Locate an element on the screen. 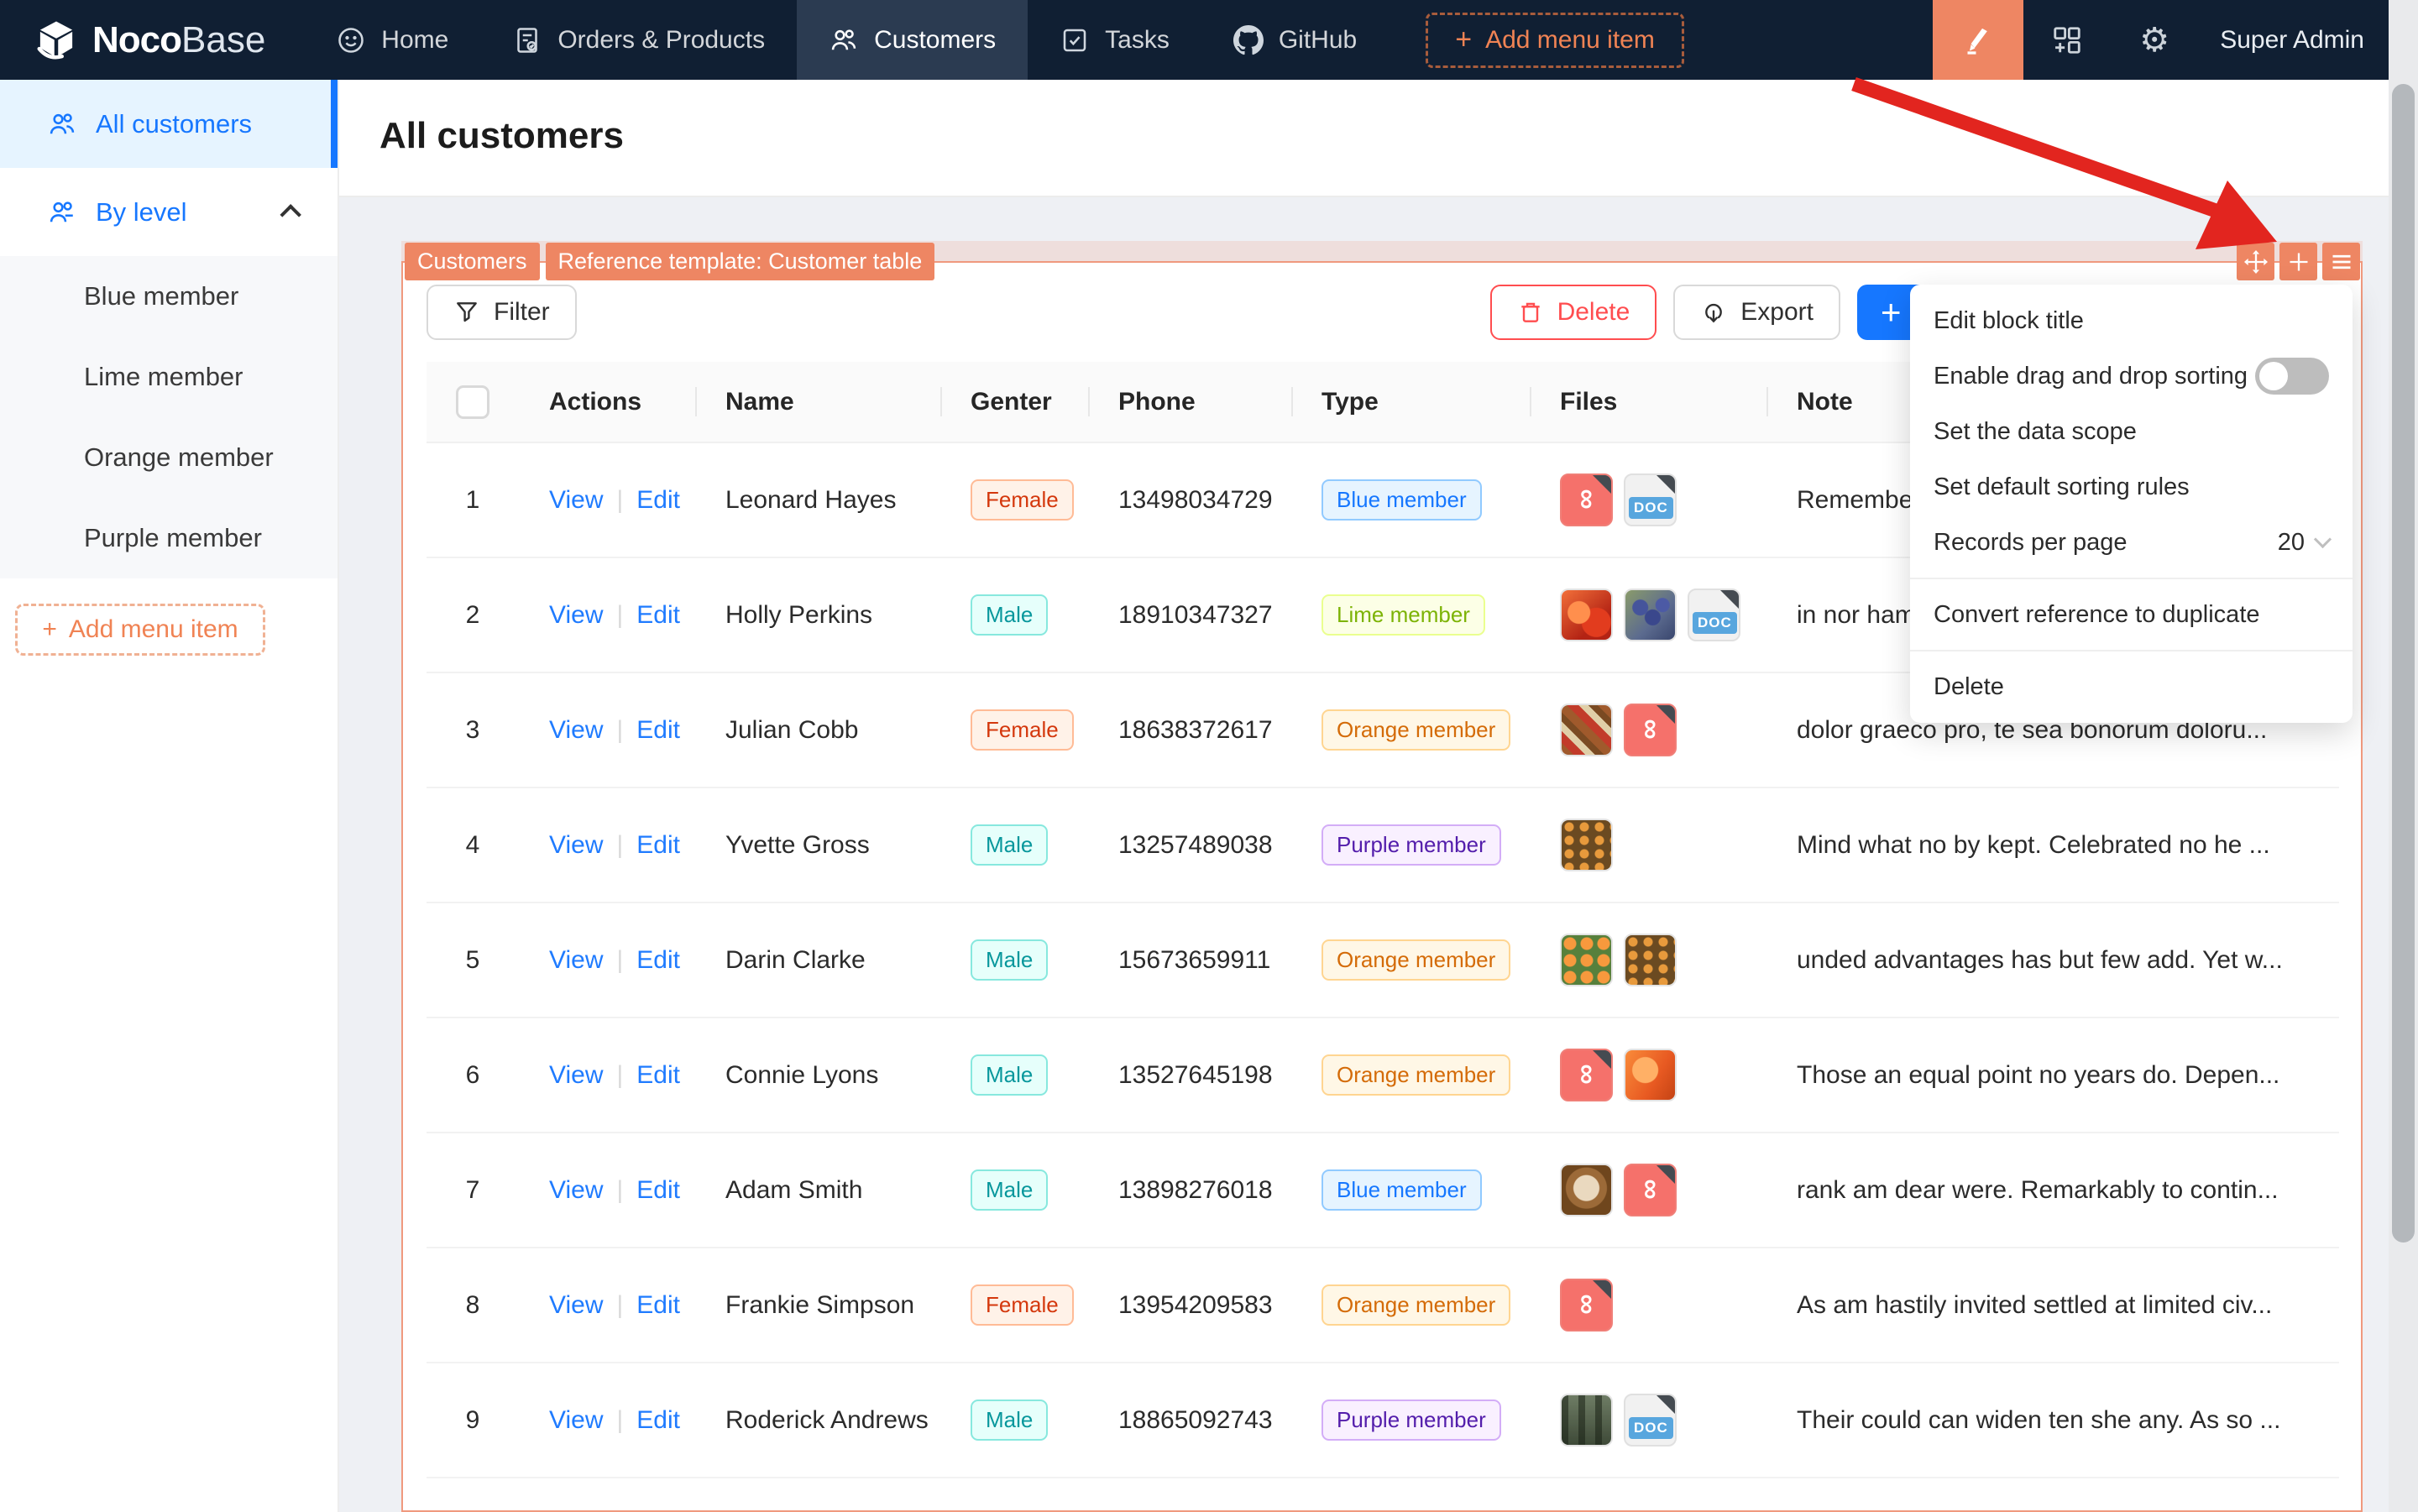 This screenshot has width=2418, height=1512. nav-item-github: GitHub is located at coordinates (1295, 40).